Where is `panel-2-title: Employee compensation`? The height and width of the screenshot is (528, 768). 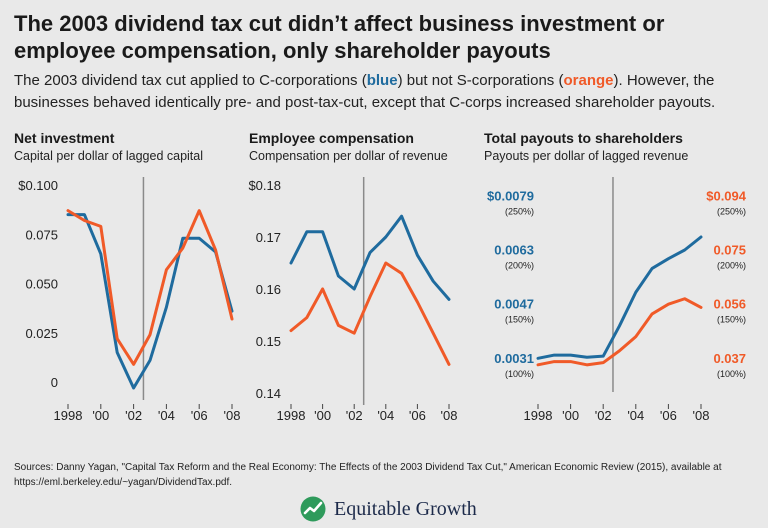 panel-2-title: Employee compensation is located at coordinates (331, 138).